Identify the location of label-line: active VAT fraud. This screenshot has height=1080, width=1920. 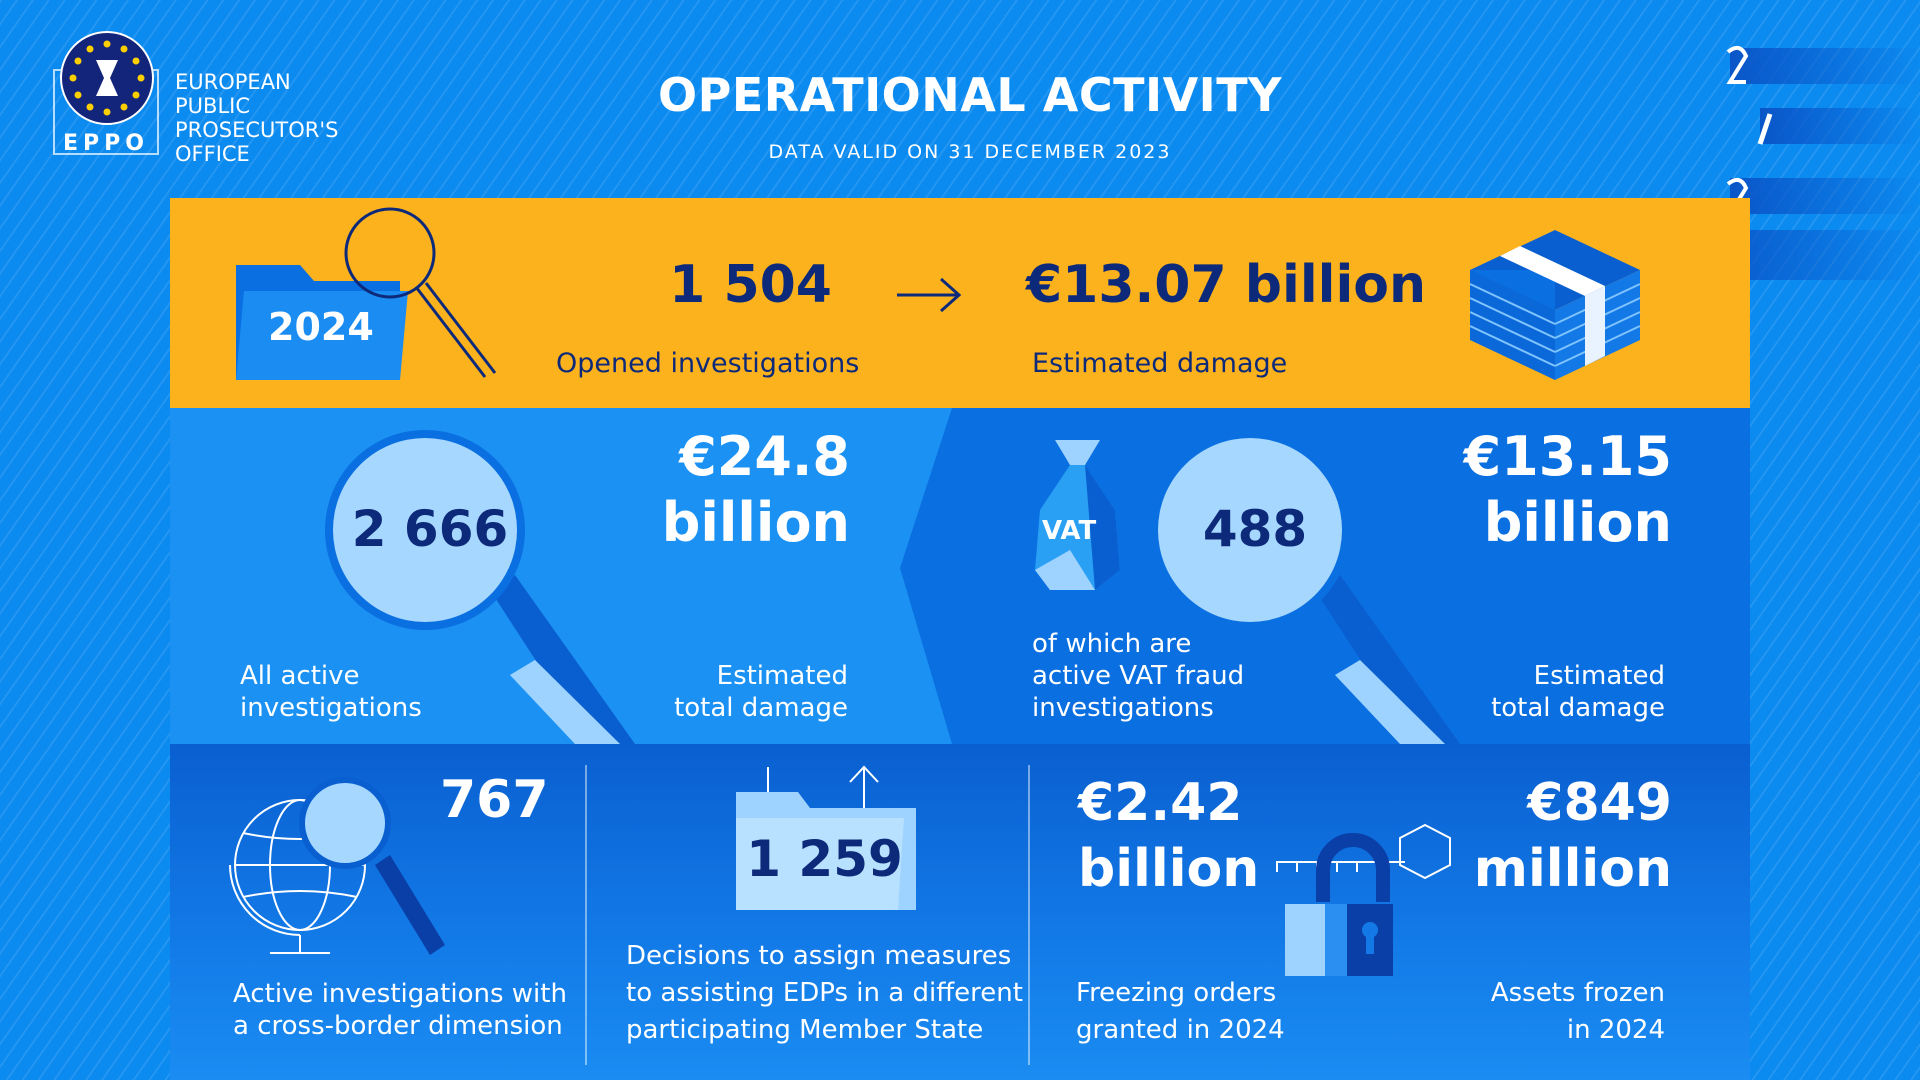
(1138, 676).